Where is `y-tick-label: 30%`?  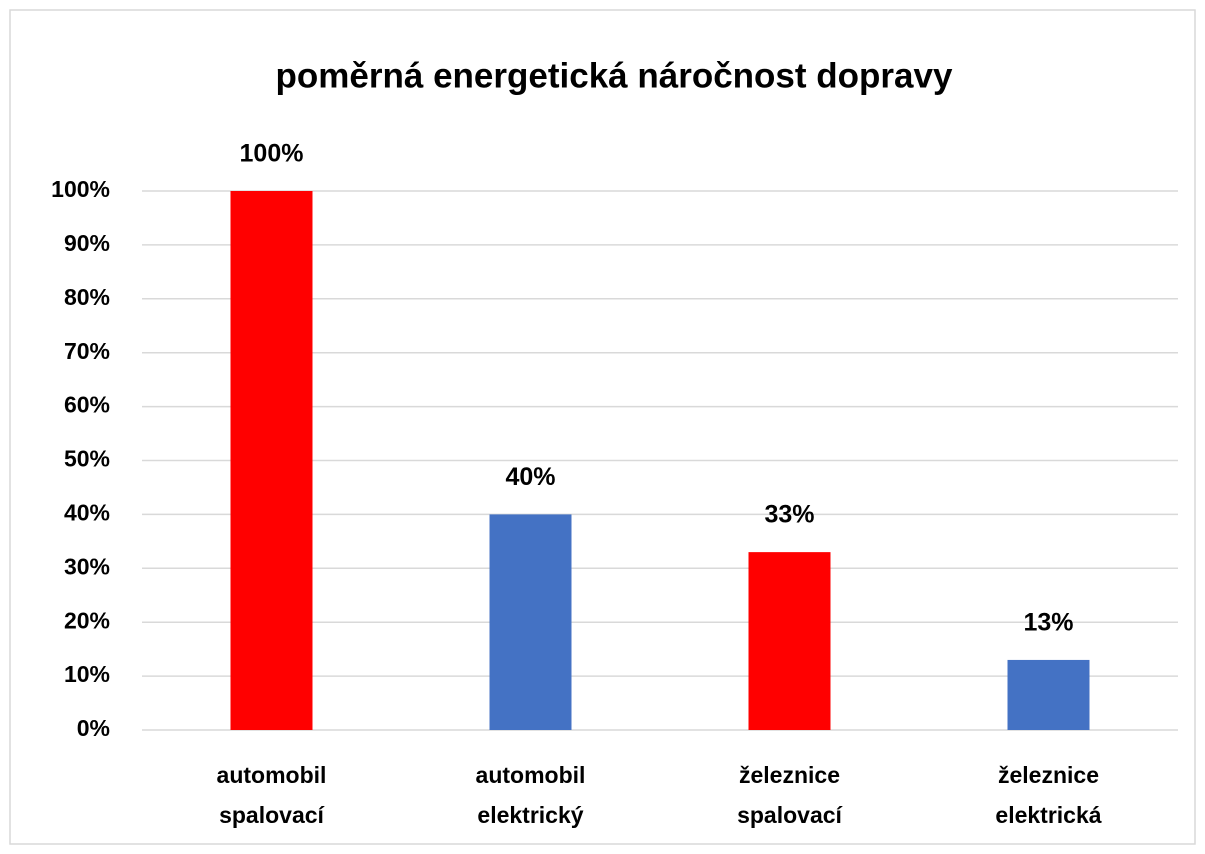 y-tick-label: 30% is located at coordinates (87, 566).